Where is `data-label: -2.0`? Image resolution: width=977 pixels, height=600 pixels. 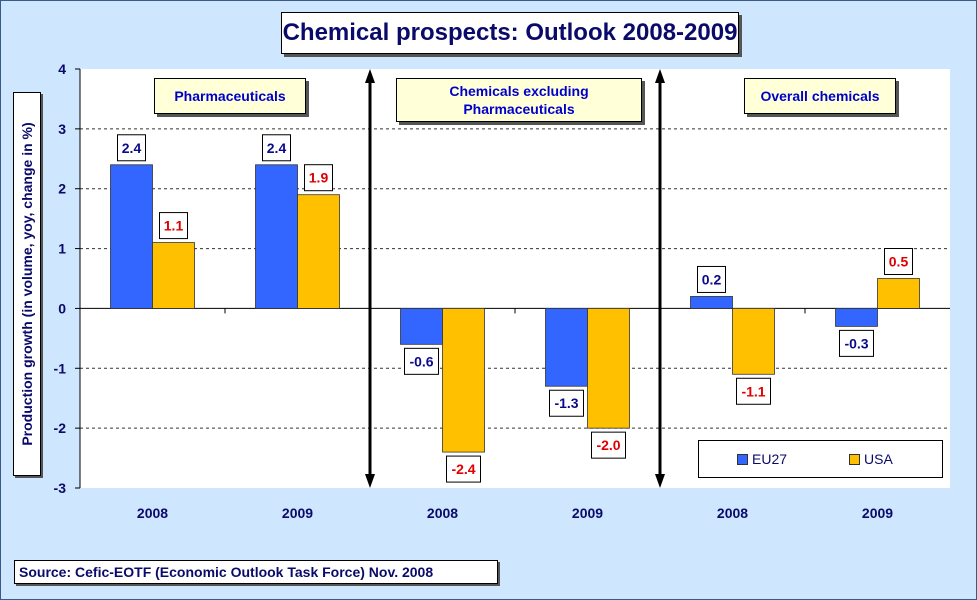 data-label: -2.0 is located at coordinates (608, 445).